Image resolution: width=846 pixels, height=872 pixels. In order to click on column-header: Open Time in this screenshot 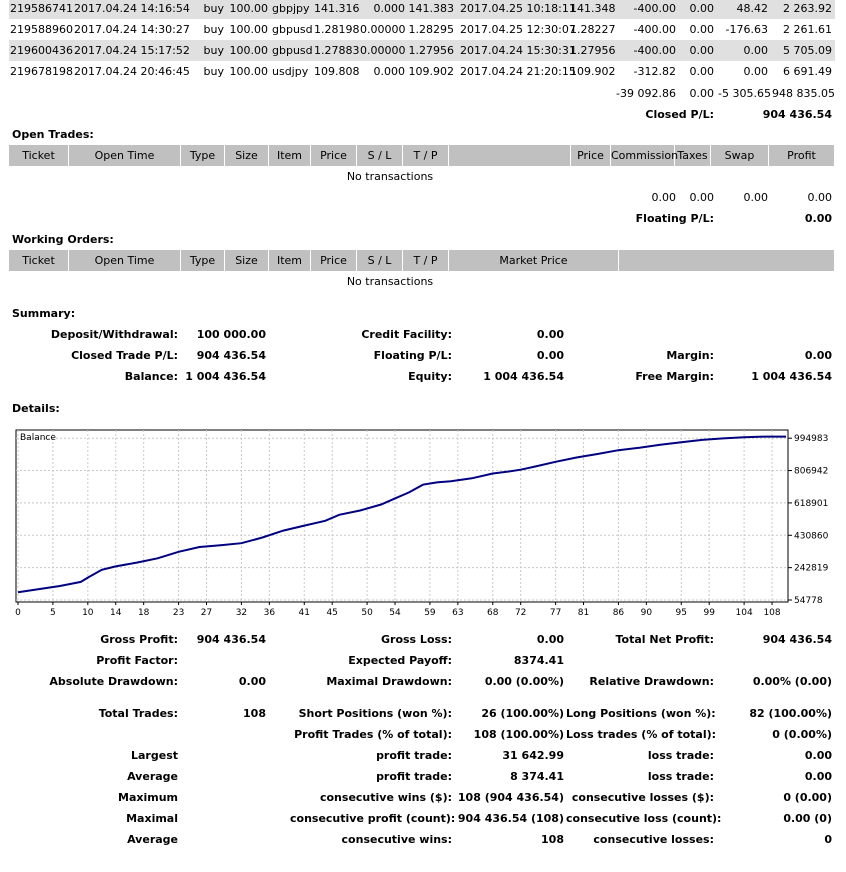, I will do `click(125, 260)`.